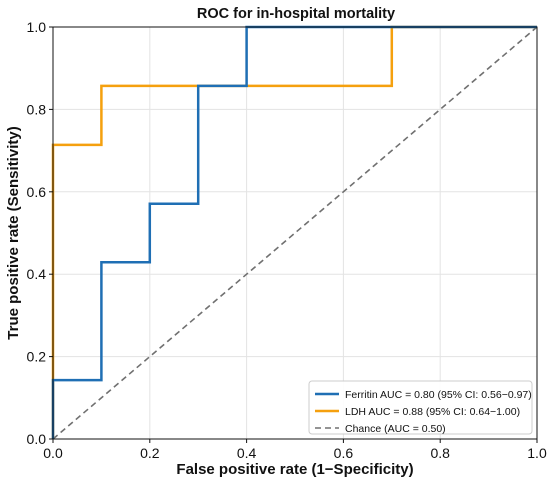  I want to click on x-tick-label: 0.6, so click(344, 453).